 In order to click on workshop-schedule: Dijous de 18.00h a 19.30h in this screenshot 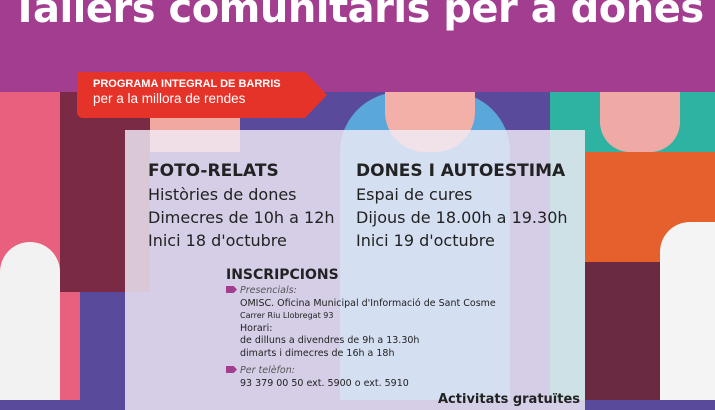, I will do `click(462, 217)`.